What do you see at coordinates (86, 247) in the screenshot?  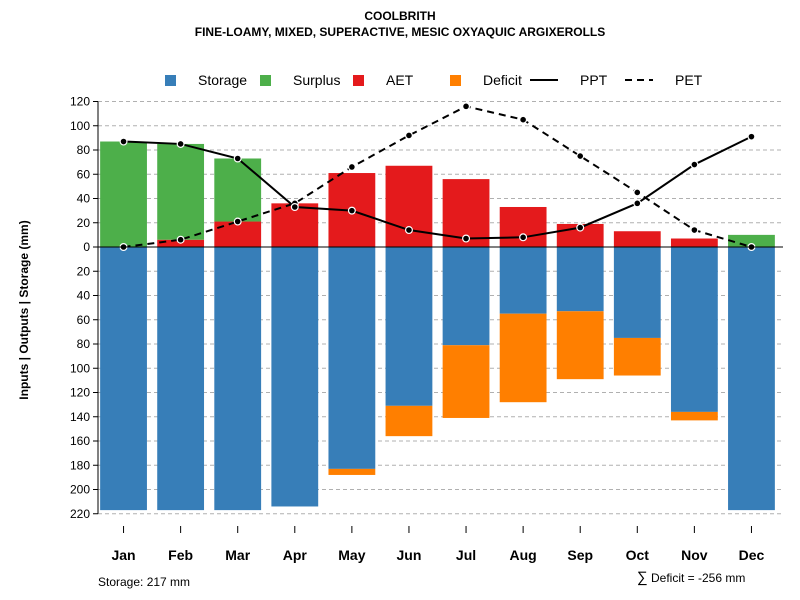 I see `y-tick-label: 0` at bounding box center [86, 247].